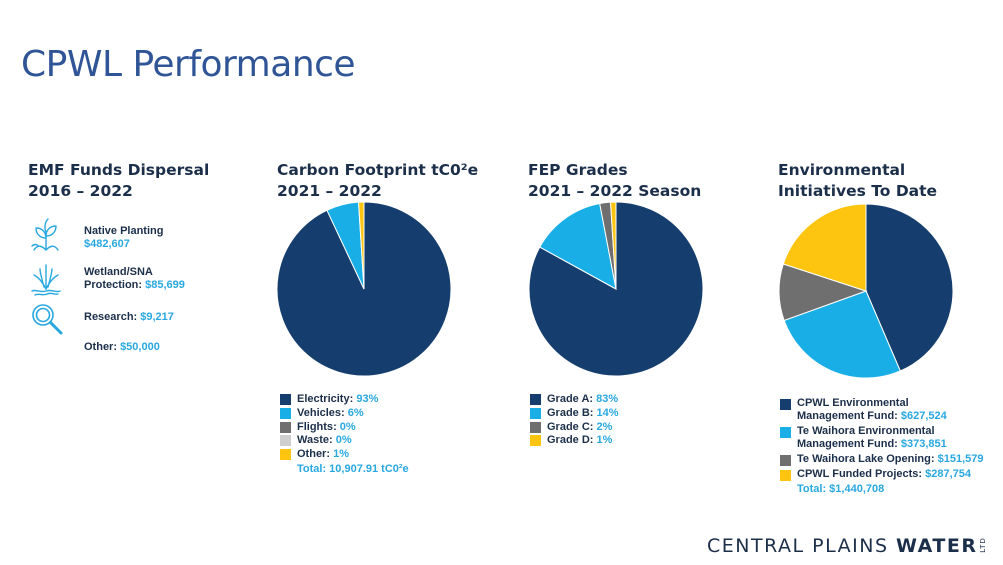 This screenshot has height=565, width=1003. What do you see at coordinates (937, 546) in the screenshot?
I see `logo-text-bold: WATER` at bounding box center [937, 546].